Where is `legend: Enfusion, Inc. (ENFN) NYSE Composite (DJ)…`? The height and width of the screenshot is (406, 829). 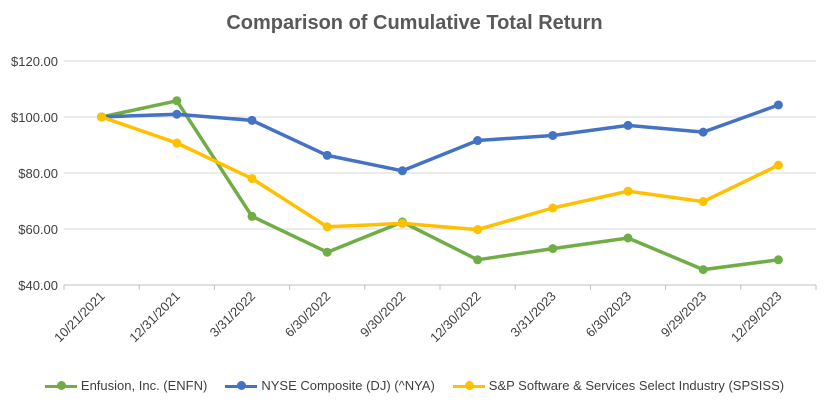
legend: Enfusion, Inc. (ENFN) NYSE Composite (DJ)… is located at coordinates (414, 385).